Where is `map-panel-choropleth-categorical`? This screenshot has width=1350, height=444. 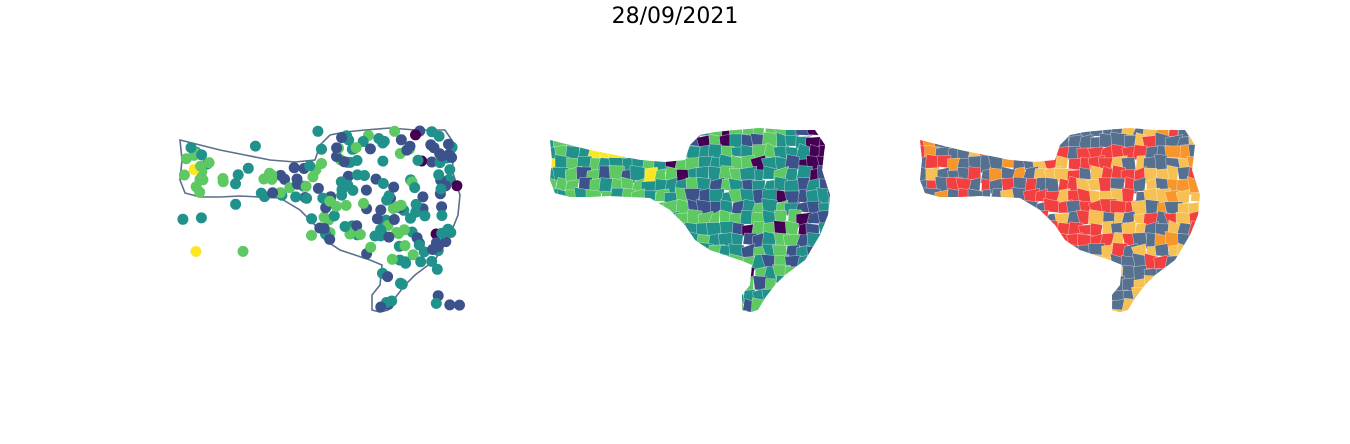
map-panel-choropleth-categorical is located at coordinates (1070, 220).